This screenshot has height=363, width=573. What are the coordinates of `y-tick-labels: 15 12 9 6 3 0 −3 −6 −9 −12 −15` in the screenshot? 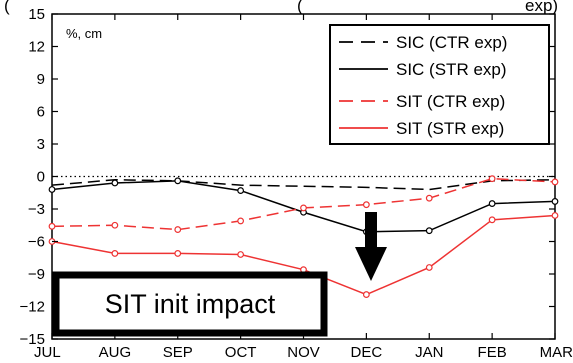 It's located at (32, 177).